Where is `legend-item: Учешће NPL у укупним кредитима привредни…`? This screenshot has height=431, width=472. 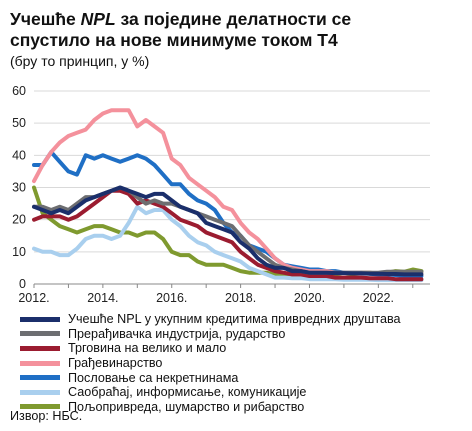 legend-item: Учешће NPL у укупним кредитима привредни… is located at coordinates (245, 319).